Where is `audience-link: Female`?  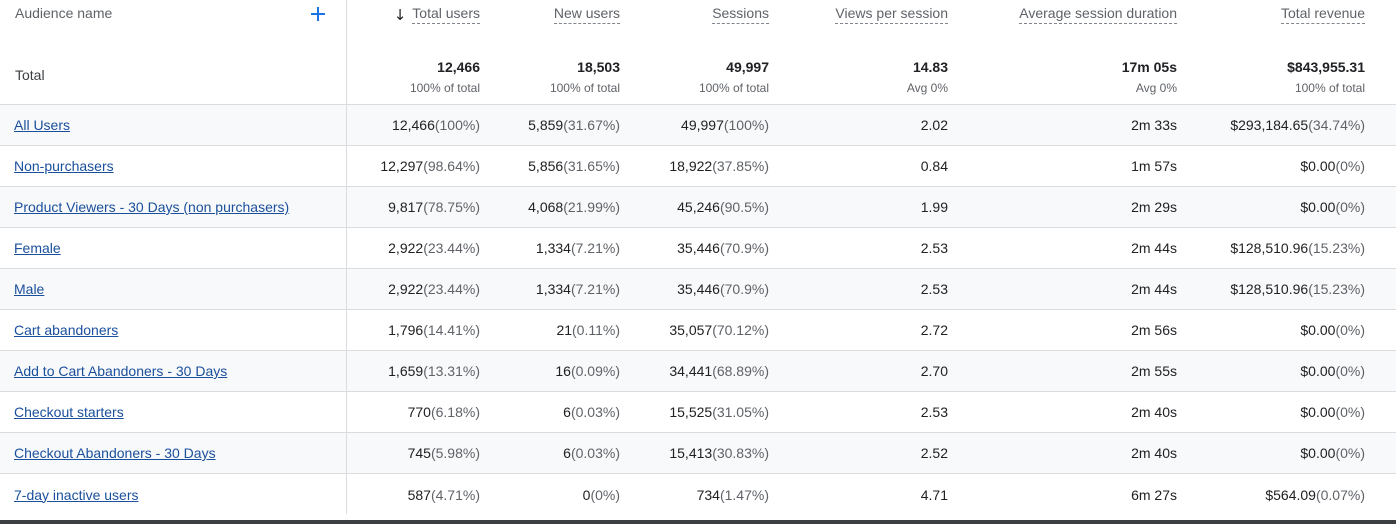
audience-link: Female is located at coordinates (37, 248).